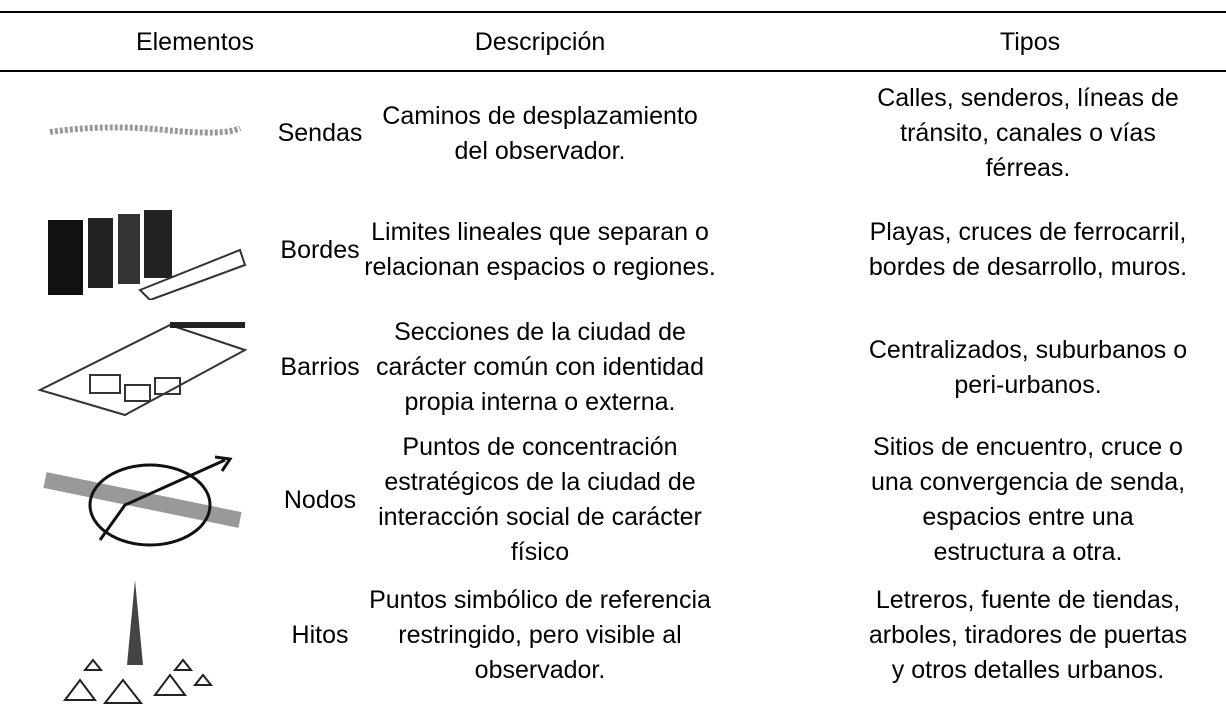 The image size is (1226, 713). What do you see at coordinates (1028, 384) in the screenshot?
I see `text-line: peri-urbanos.` at bounding box center [1028, 384].